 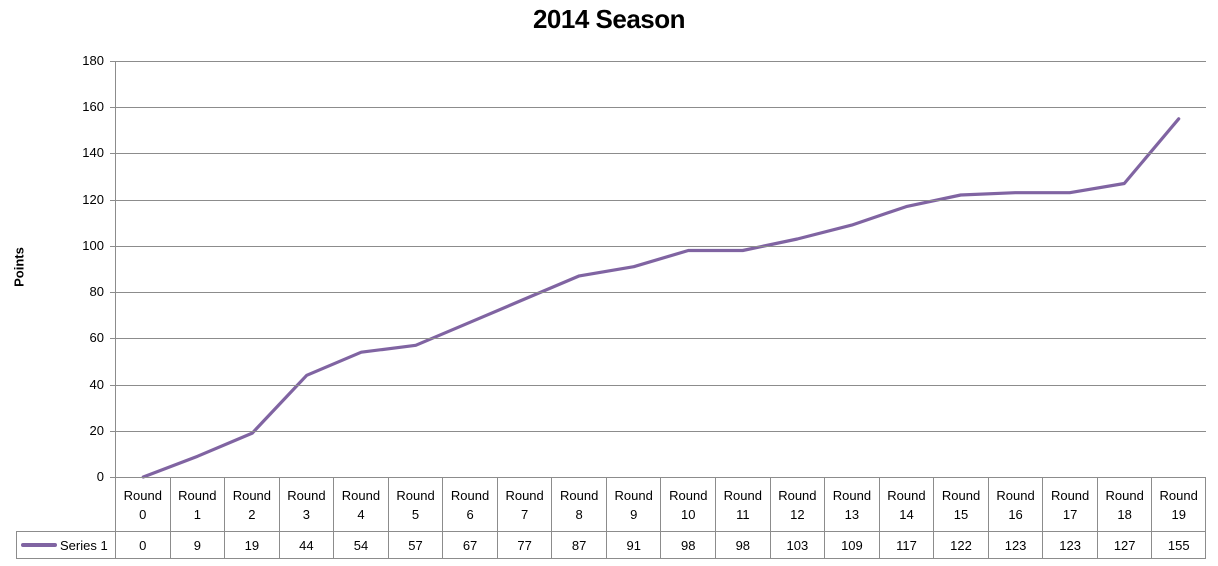 I want to click on x-category-cell: Round 3, so click(x=306, y=504).